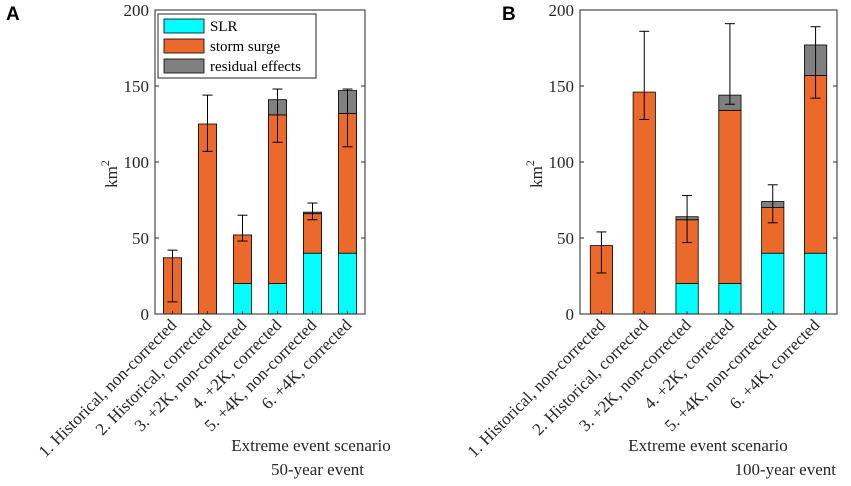 The width and height of the screenshot is (851, 486). What do you see at coordinates (687, 299) in the screenshot?
I see `panel-b-bar-3-slr` at bounding box center [687, 299].